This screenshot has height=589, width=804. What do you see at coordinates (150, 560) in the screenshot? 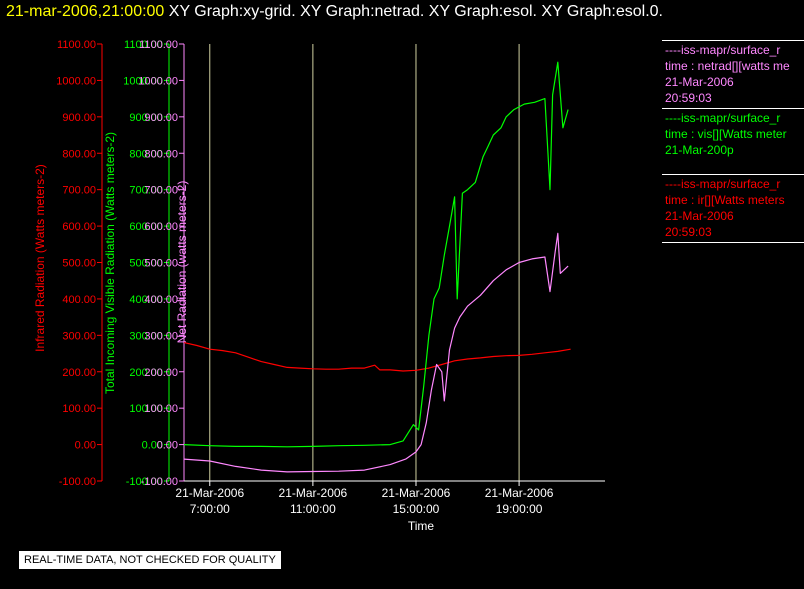
I see `quality-notice: REAL-TIME DATA, NOT CHECKED FOR QUALITY` at bounding box center [150, 560].